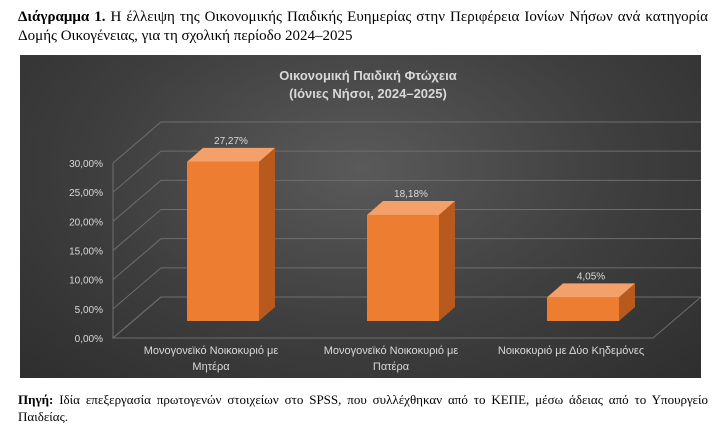 The width and height of the screenshot is (728, 435). Describe the element at coordinates (86, 281) in the screenshot. I see `y-tick-label: 10,00%` at that location.